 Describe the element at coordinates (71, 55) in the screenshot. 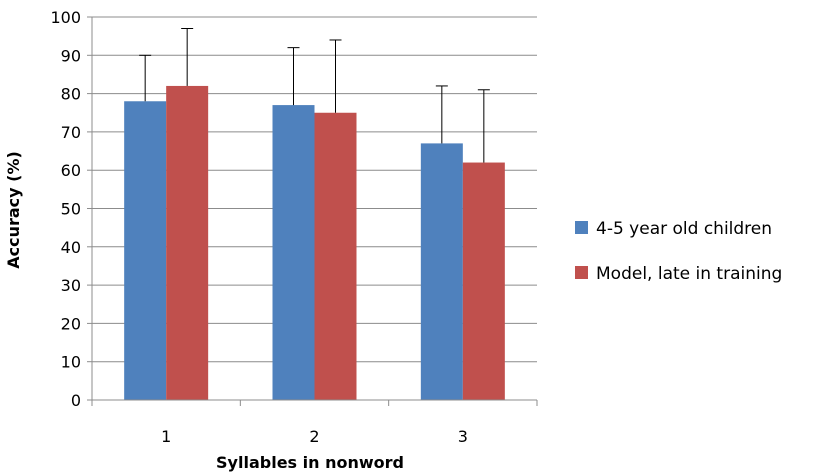

I see `y-tick-label-90: 90` at that location.